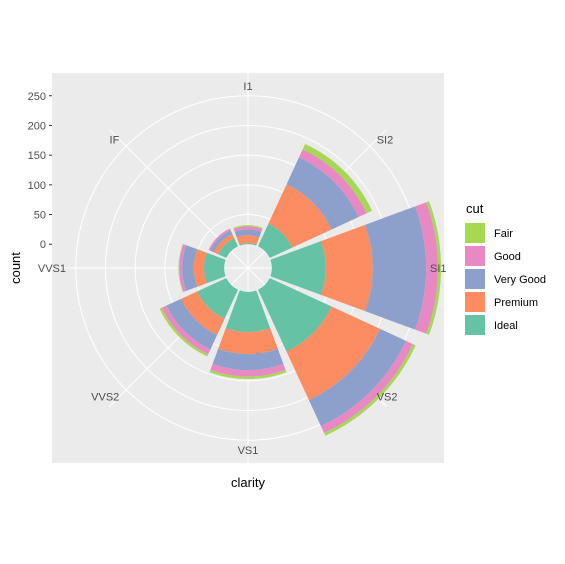 The image size is (565, 564). What do you see at coordinates (475, 325) in the screenshot?
I see `legend-swatch-ideal` at bounding box center [475, 325].